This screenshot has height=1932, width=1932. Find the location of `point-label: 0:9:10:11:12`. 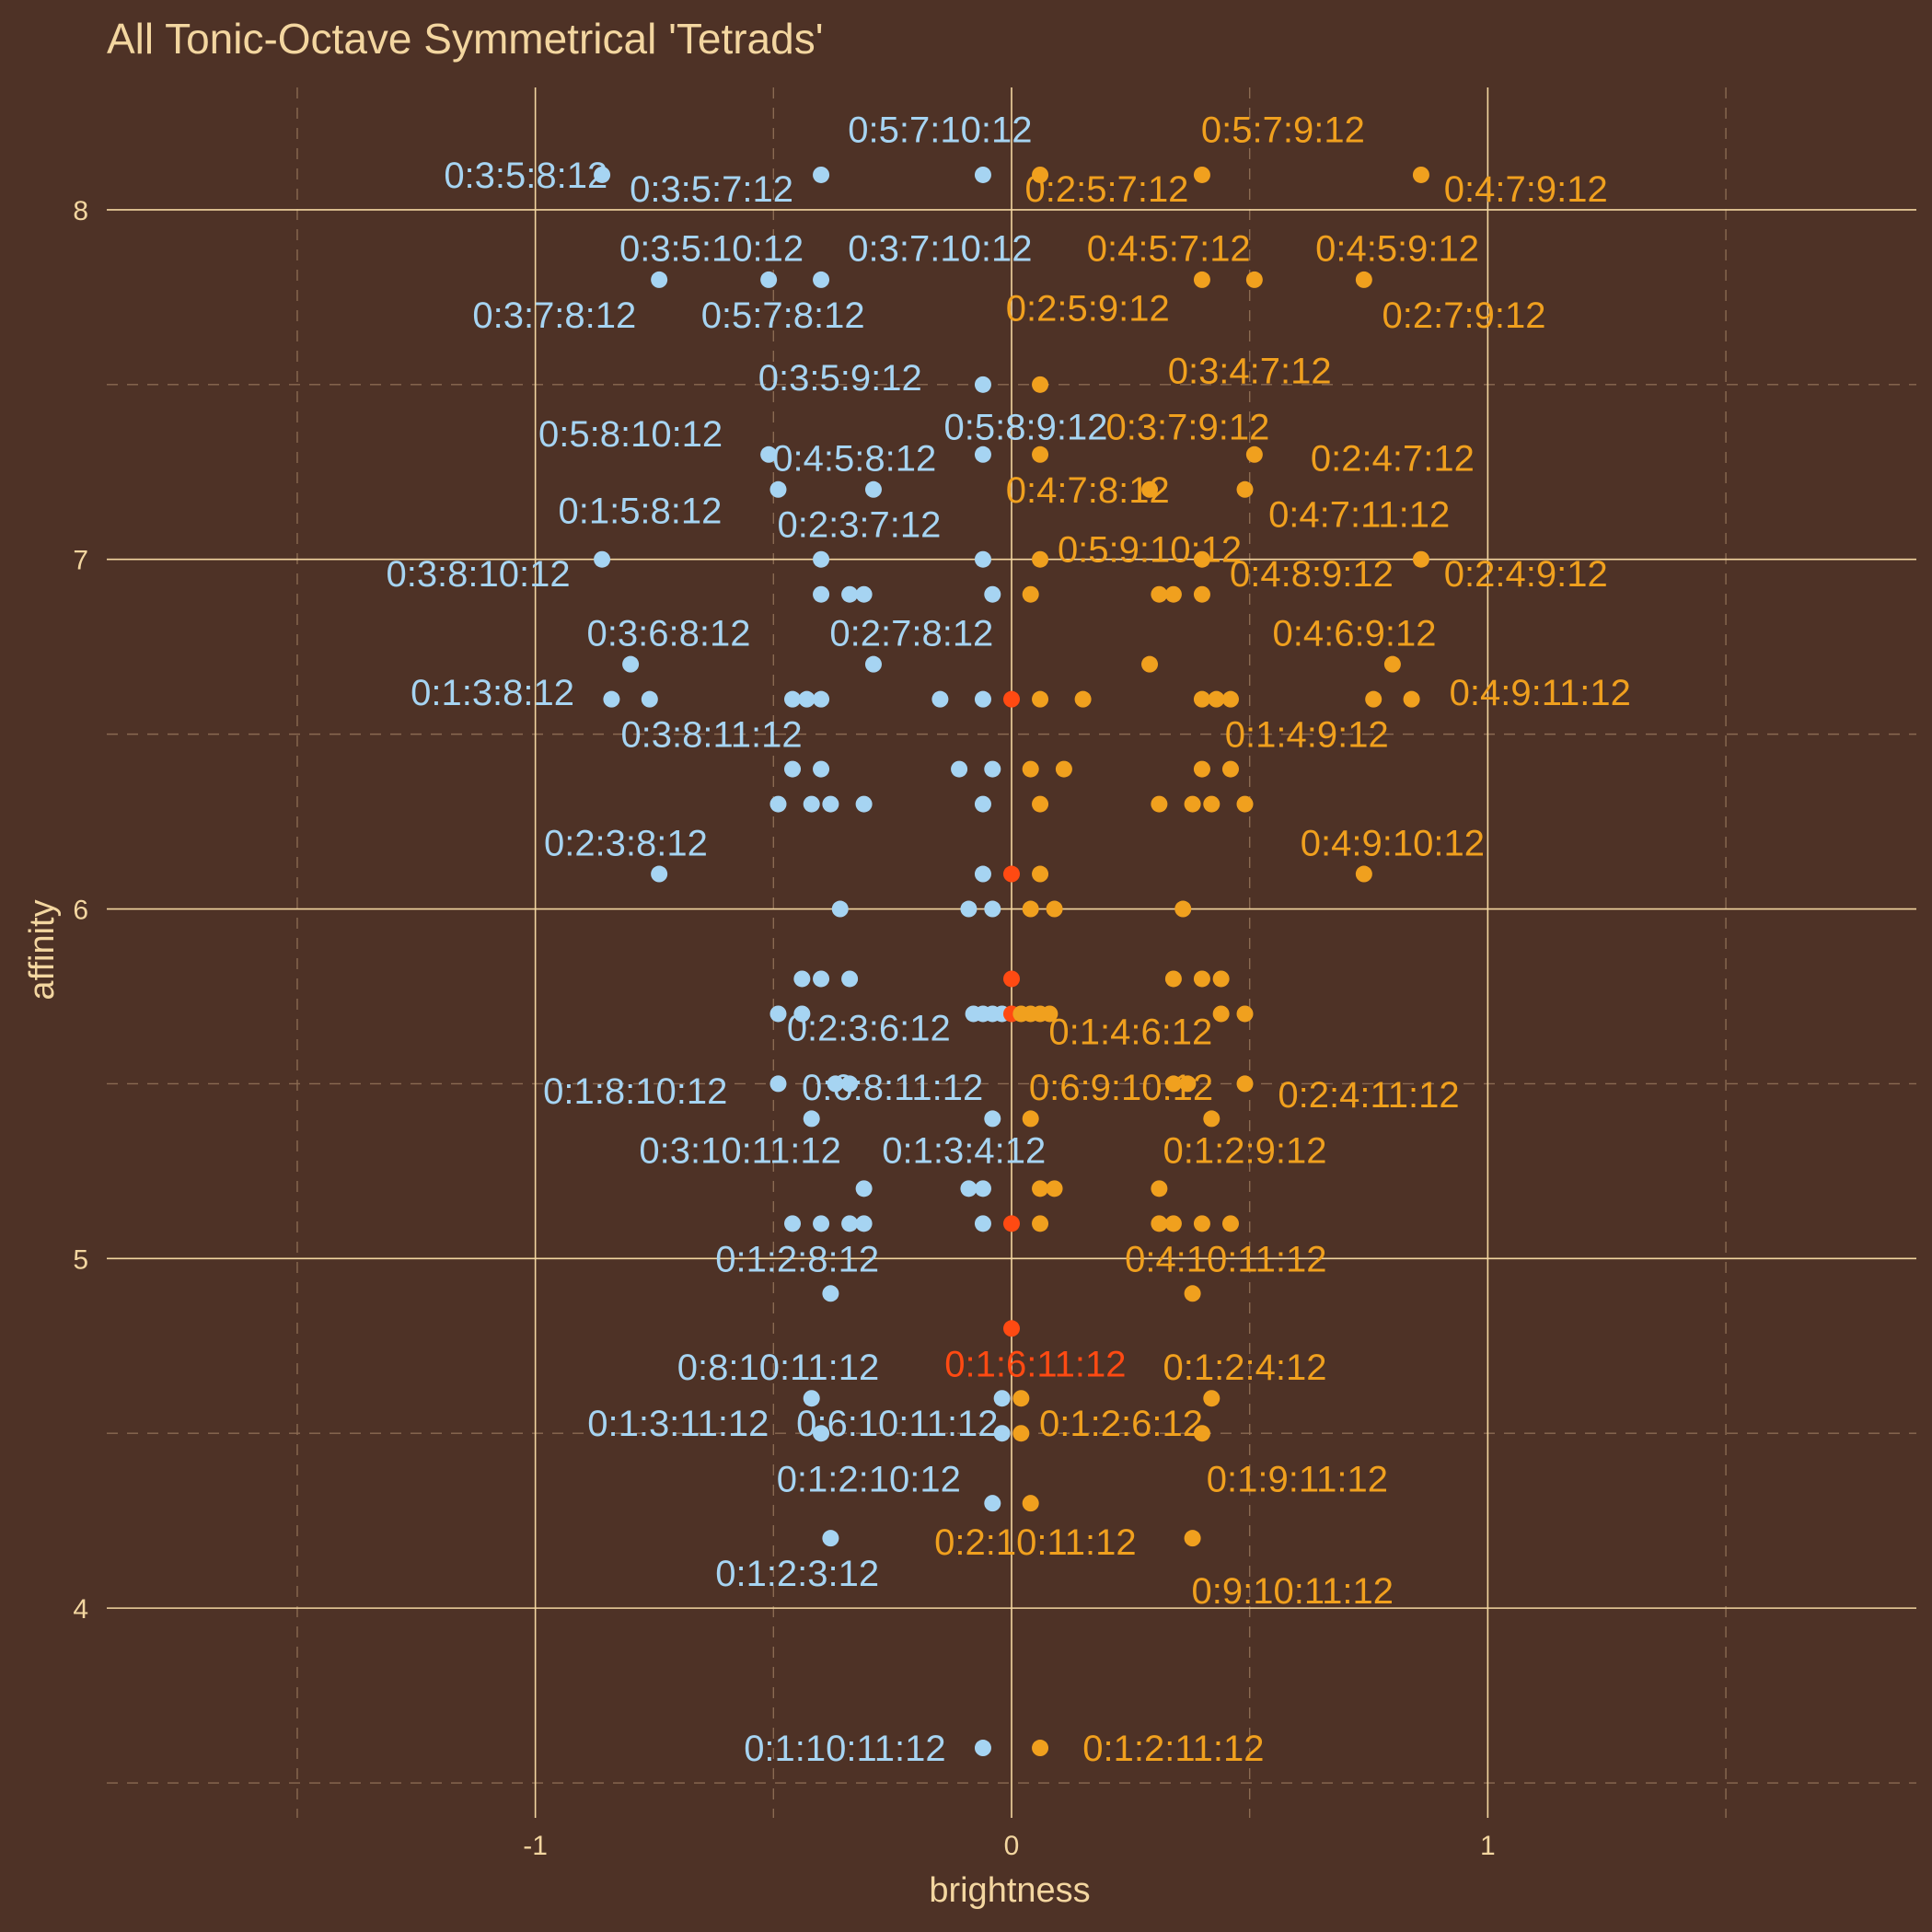

point-label: 0:9:10:11:12 is located at coordinates (1293, 1592).